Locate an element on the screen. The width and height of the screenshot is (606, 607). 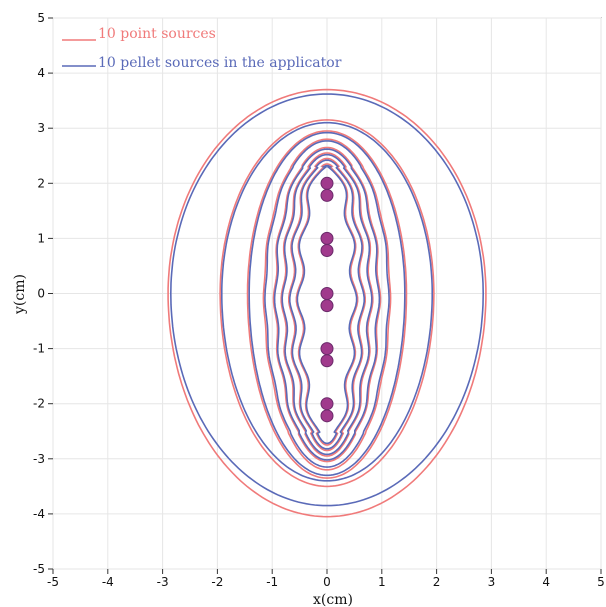
y-tick-label: 1 is located at coordinates (41, 238).